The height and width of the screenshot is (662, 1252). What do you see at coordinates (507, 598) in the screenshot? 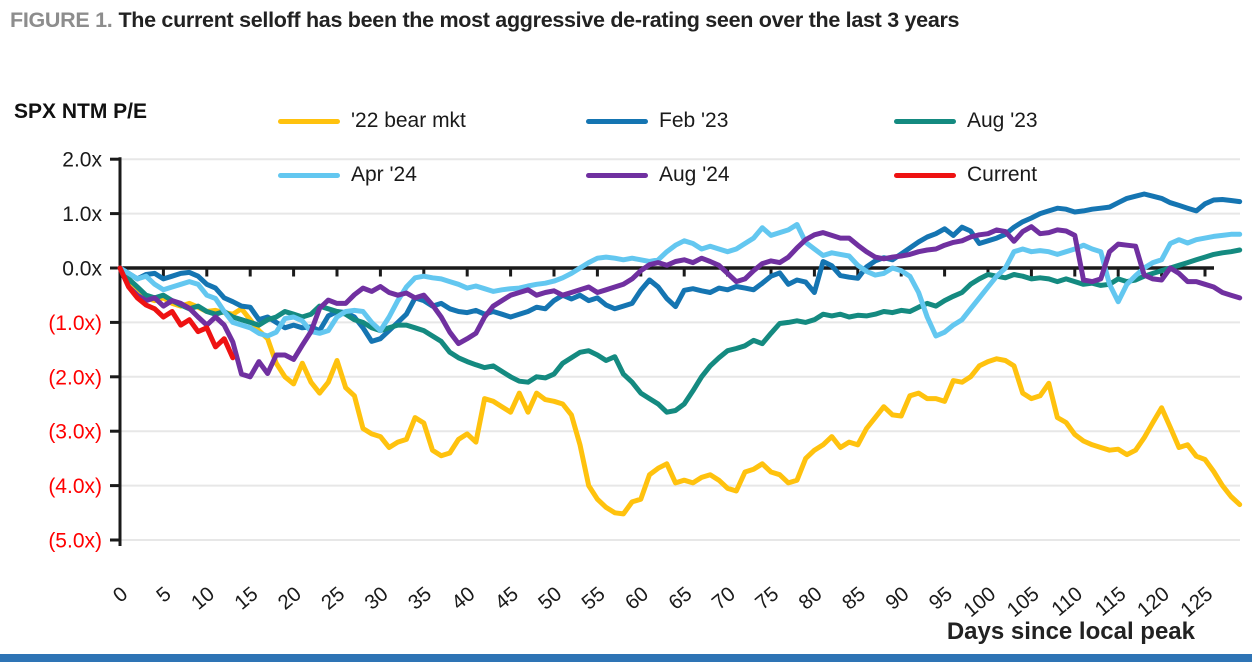
I see `x-tick-label: 45` at bounding box center [507, 598].